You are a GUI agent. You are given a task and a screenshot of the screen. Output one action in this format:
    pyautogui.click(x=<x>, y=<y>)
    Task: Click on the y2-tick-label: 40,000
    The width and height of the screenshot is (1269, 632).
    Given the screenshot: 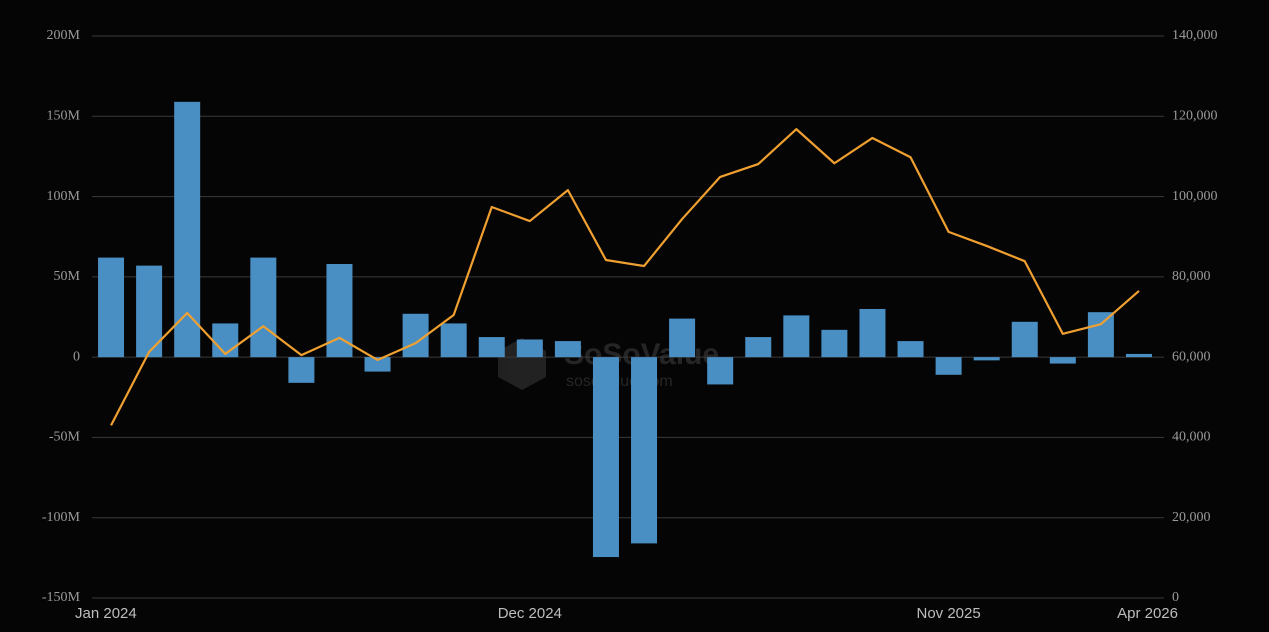 What is the action you would take?
    pyautogui.click(x=1191, y=437)
    